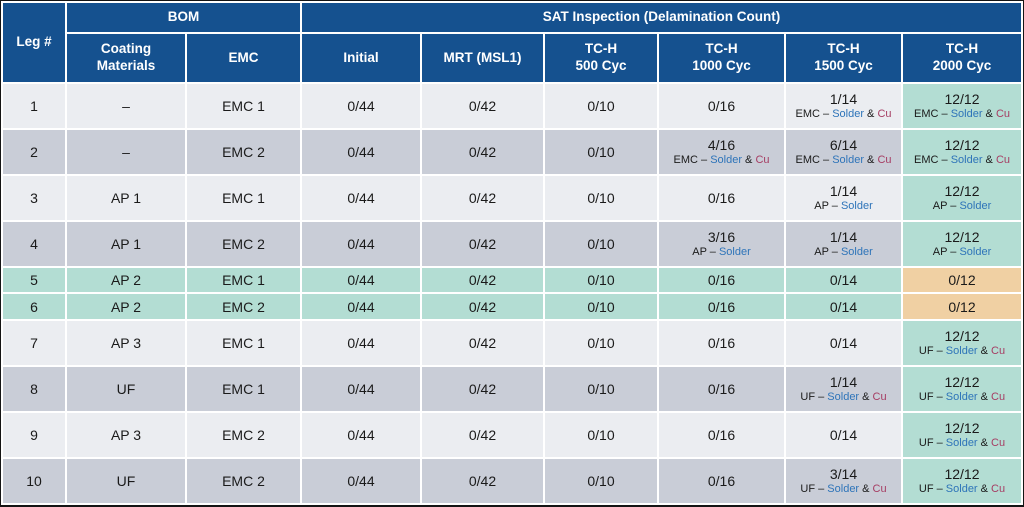 The image size is (1024, 507). What do you see at coordinates (34, 388) in the screenshot?
I see `leg-number-cell: 8` at bounding box center [34, 388].